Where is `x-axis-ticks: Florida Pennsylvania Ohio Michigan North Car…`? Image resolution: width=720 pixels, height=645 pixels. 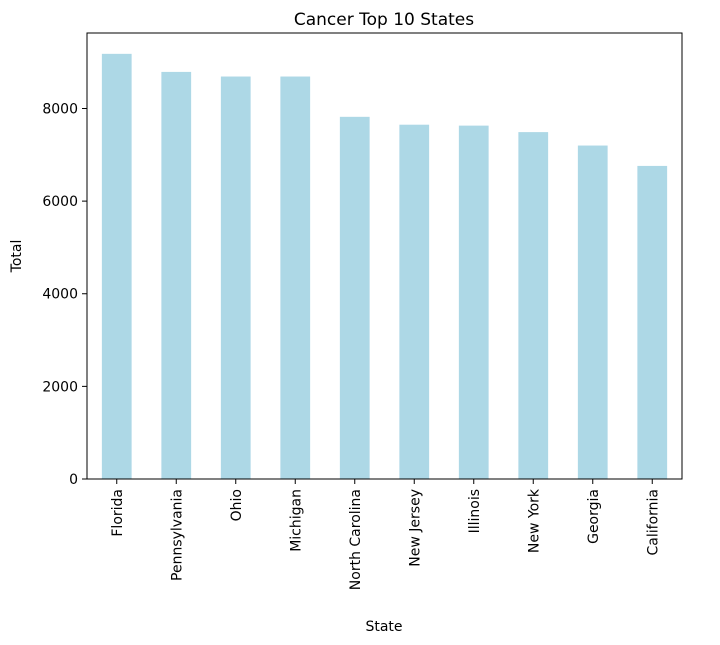
x-axis-ticks: Florida Pennsylvania Ohio Michigan North Car… is located at coordinates (385, 534).